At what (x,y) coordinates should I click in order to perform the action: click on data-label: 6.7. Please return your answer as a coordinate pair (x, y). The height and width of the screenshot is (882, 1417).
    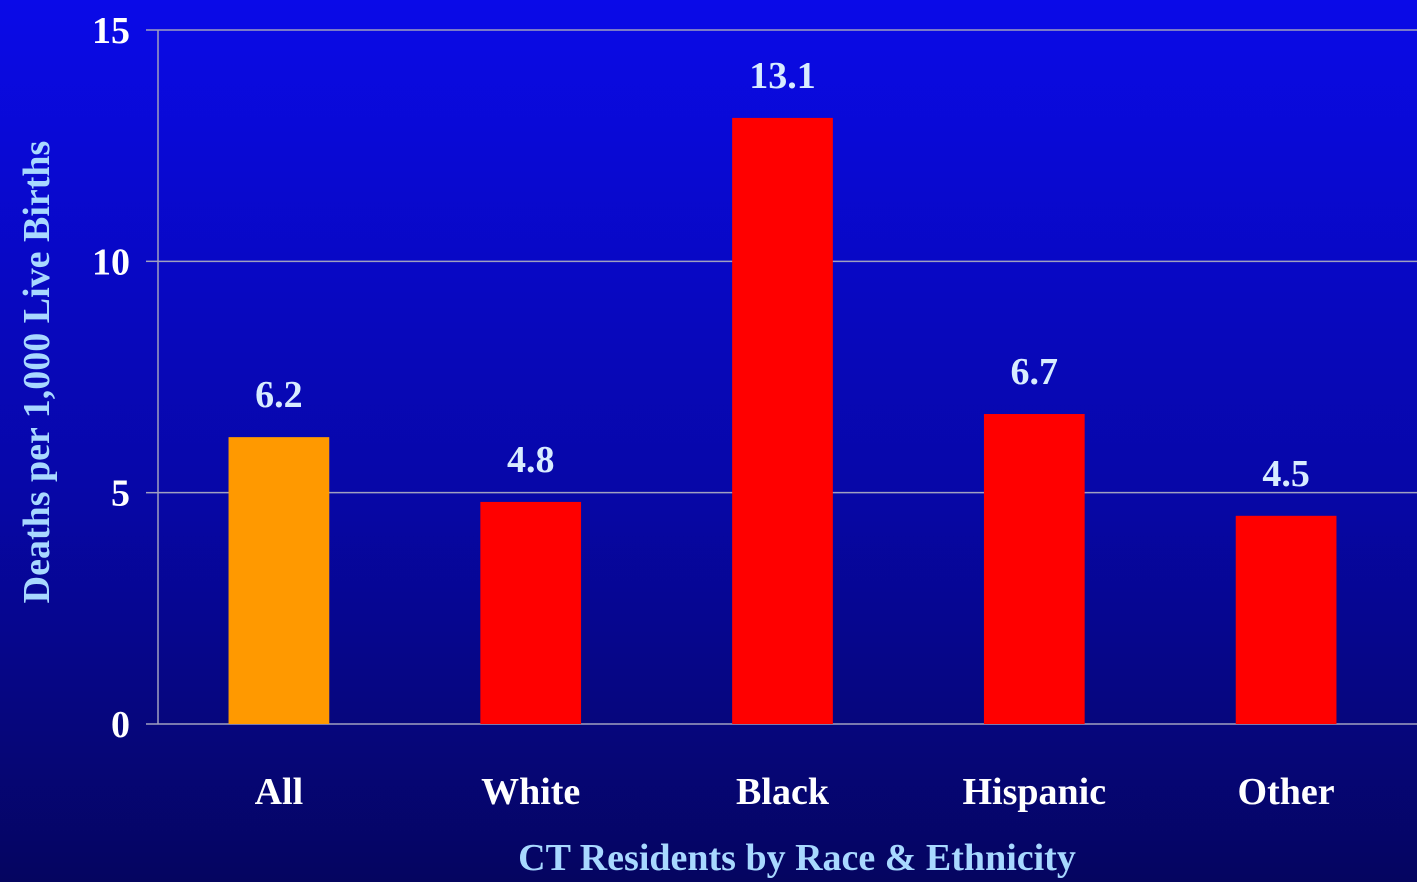
    Looking at the image, I should click on (1035, 372).